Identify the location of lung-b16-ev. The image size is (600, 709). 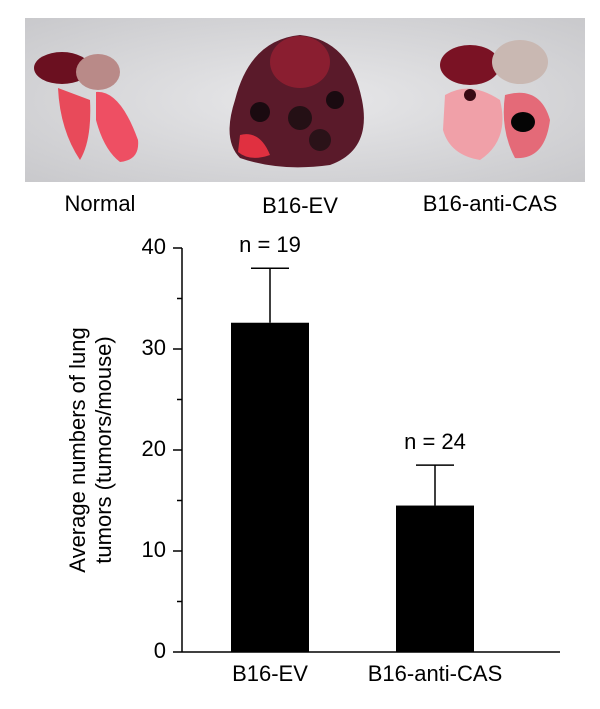
(296, 101).